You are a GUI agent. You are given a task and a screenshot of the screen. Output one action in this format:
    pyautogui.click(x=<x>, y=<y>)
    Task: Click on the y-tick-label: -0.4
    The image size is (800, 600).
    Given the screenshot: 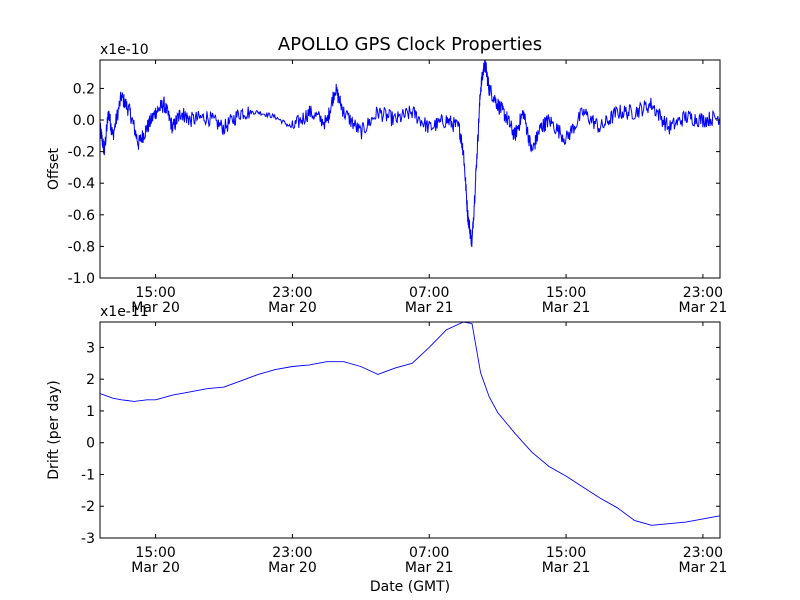 What is the action you would take?
    pyautogui.click(x=81, y=184)
    